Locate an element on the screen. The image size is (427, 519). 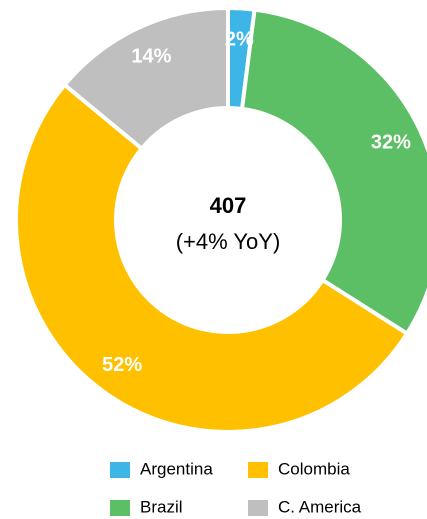
legend-label: Argentina is located at coordinates (176, 468).